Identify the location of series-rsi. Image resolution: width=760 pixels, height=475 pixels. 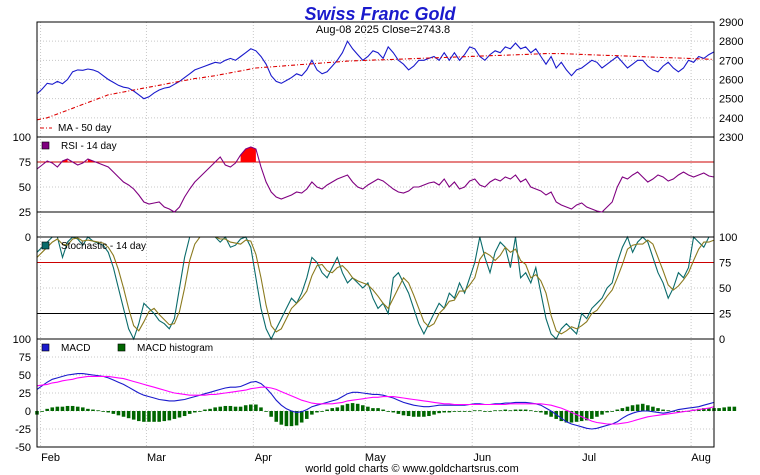
(375, 179).